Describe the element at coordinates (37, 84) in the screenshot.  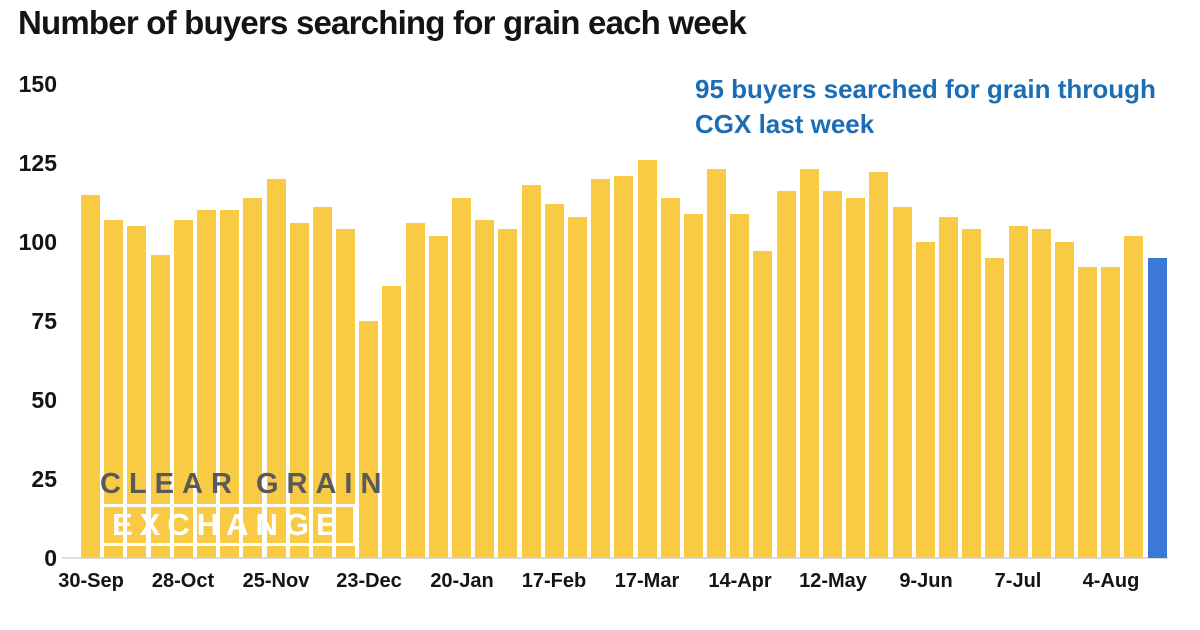
I see `y-tick-150: 150` at that location.